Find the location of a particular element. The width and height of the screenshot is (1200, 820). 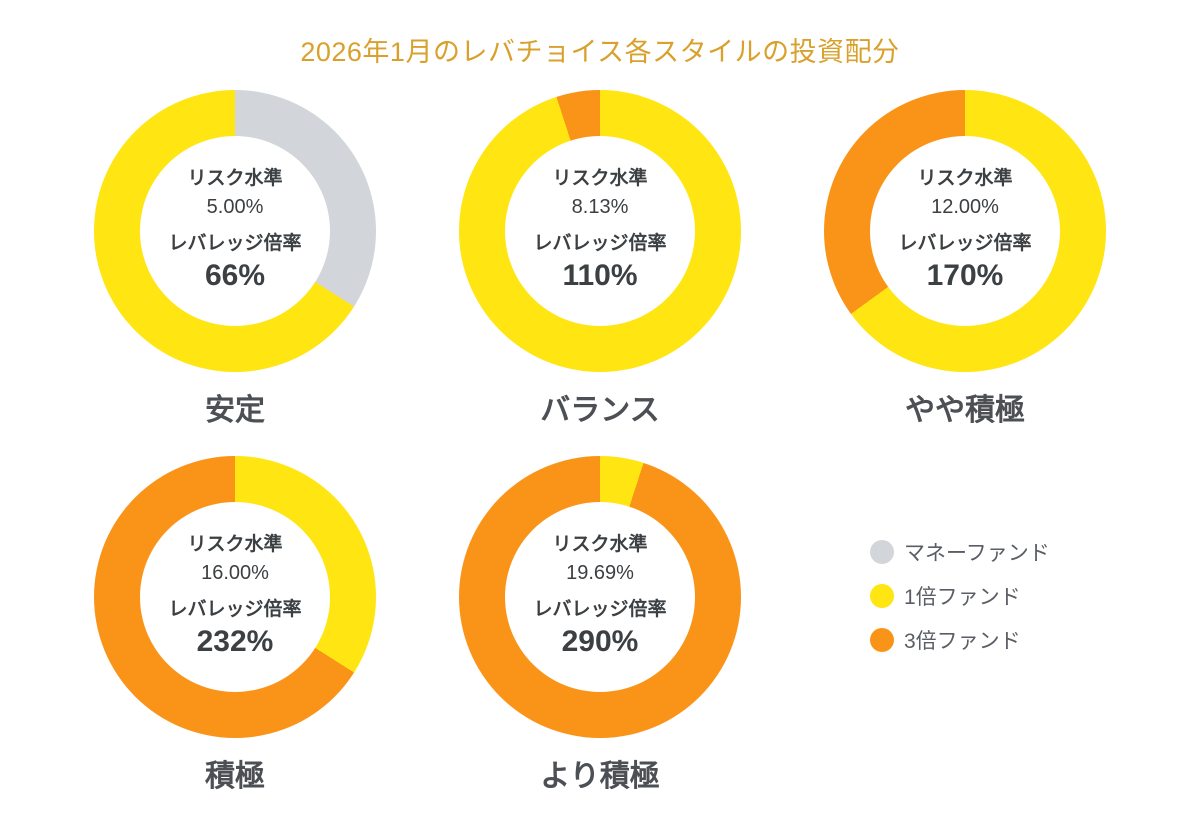

leverage-value: 232% is located at coordinates (235, 641).